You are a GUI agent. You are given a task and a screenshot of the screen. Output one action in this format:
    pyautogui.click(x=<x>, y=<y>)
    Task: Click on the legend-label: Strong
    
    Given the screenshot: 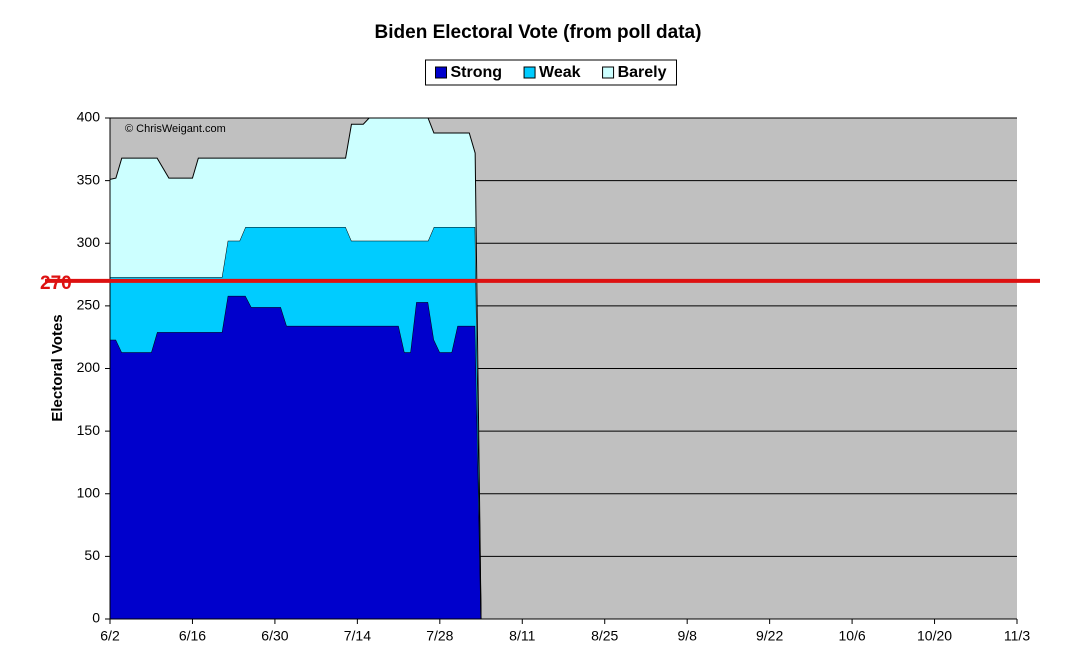 What is the action you would take?
    pyautogui.click(x=477, y=72)
    